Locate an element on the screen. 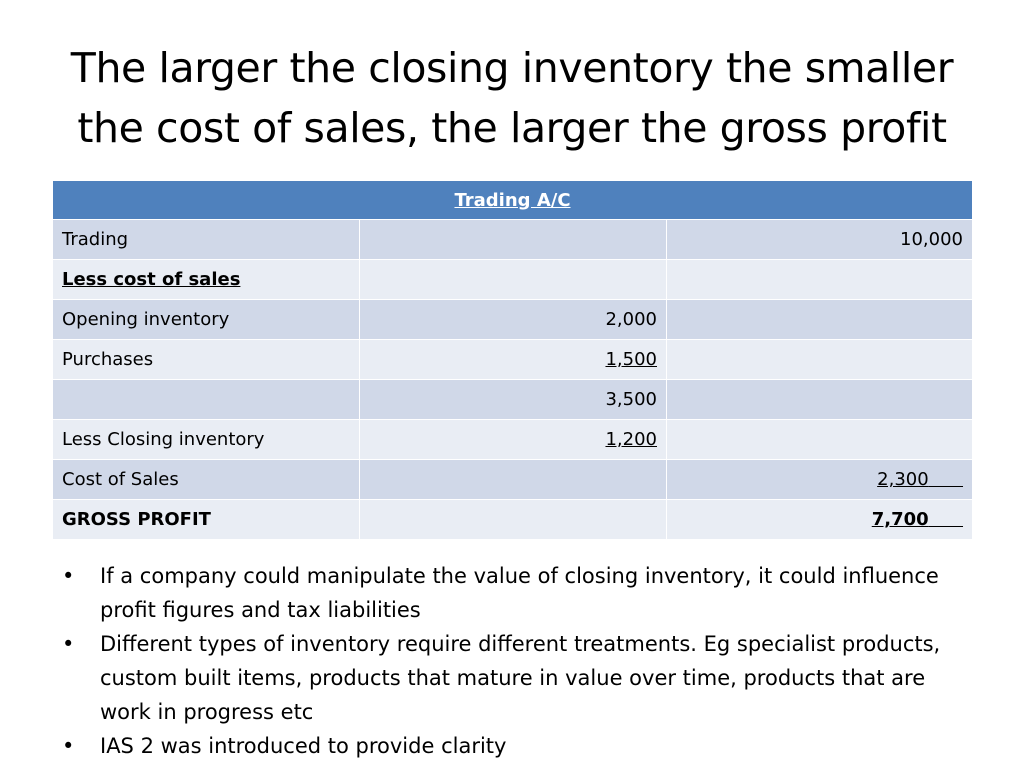 The height and width of the screenshot is (768, 1024). table-header-row: Trading A/C is located at coordinates (512, 200).